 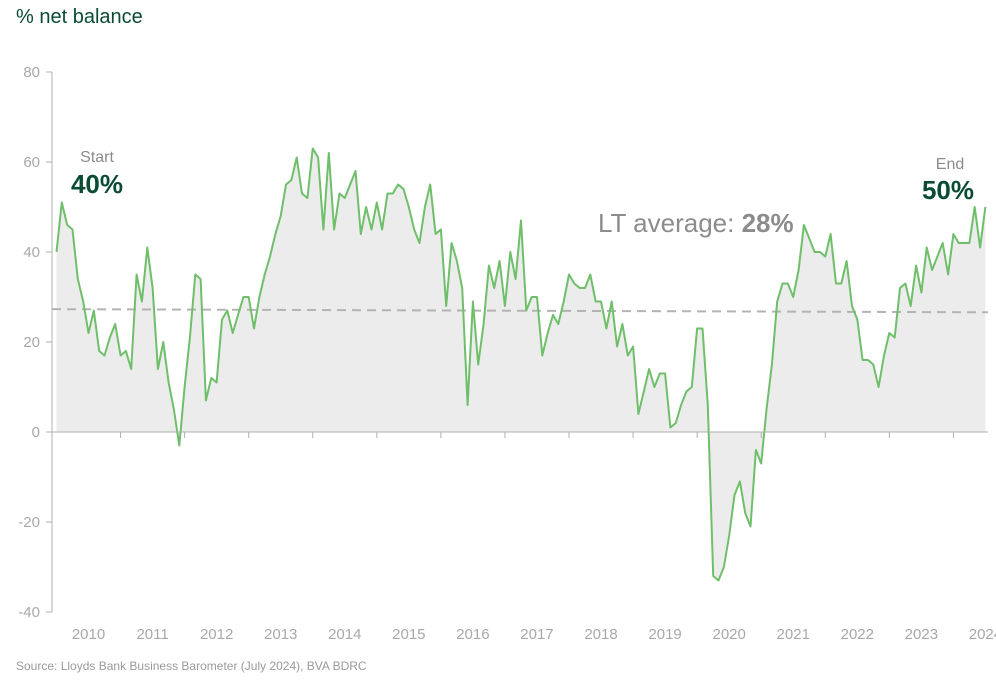 I want to click on y-tick-label: 40, so click(x=31, y=252).